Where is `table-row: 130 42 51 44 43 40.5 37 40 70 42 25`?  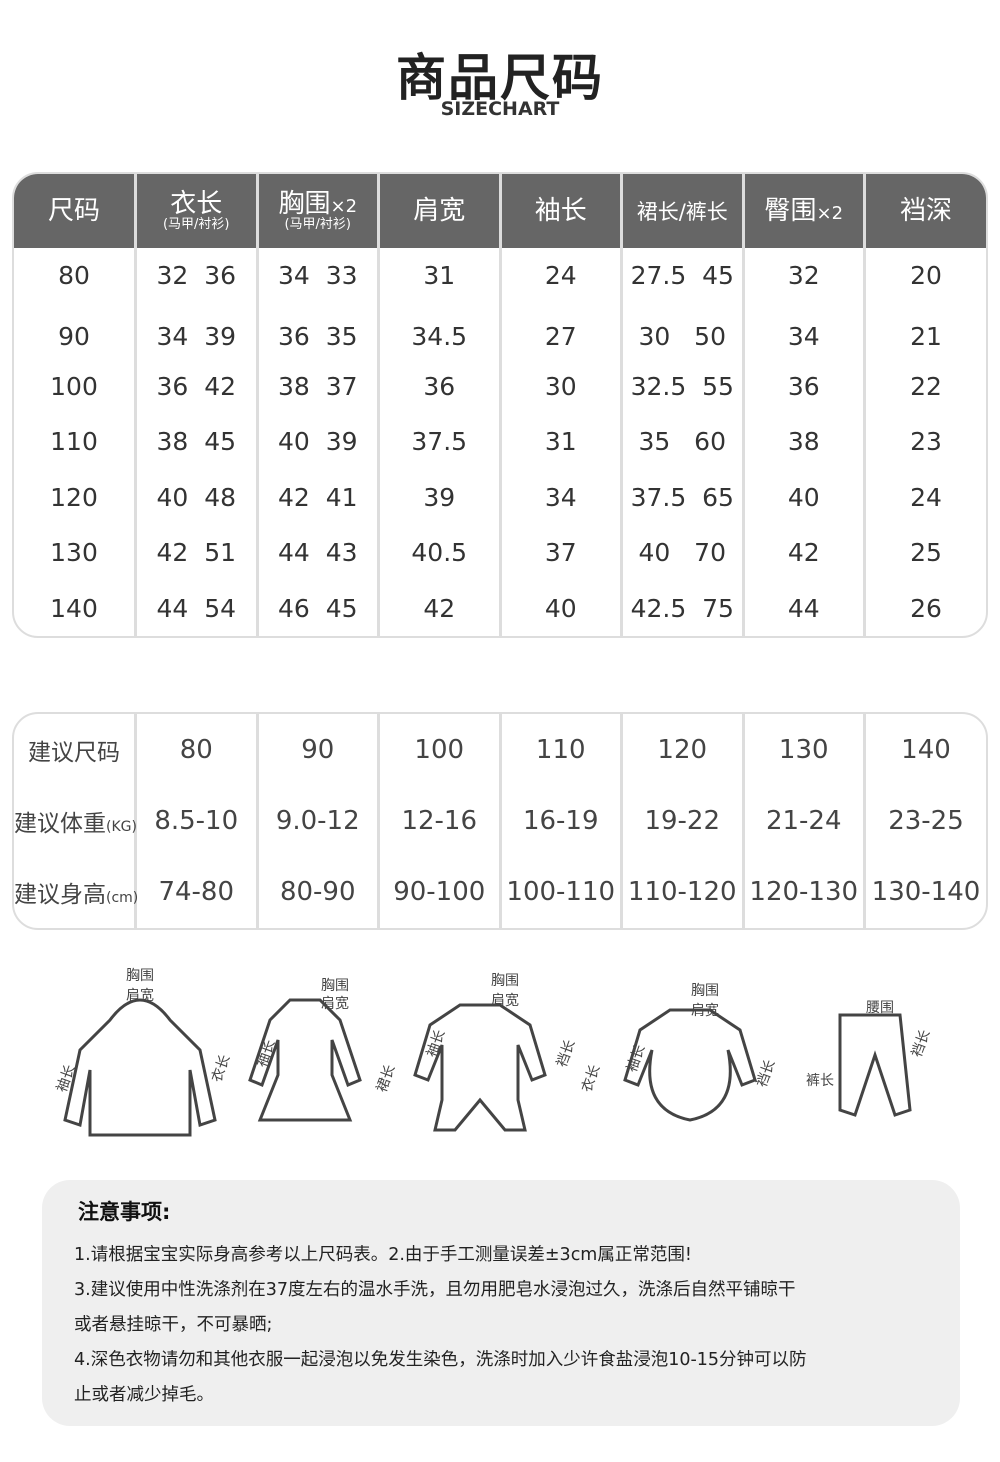 table-row: 130 42 51 44 43 40.5 37 40 70 42 25 is located at coordinates (500, 553).